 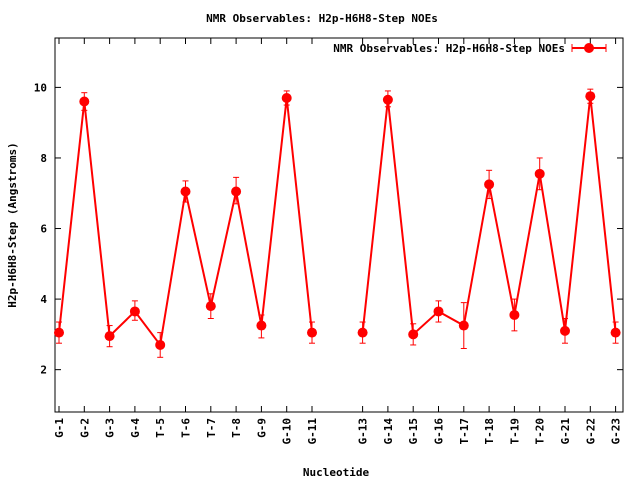 I want to click on x-tick-label: G-2, so click(x=84, y=428).